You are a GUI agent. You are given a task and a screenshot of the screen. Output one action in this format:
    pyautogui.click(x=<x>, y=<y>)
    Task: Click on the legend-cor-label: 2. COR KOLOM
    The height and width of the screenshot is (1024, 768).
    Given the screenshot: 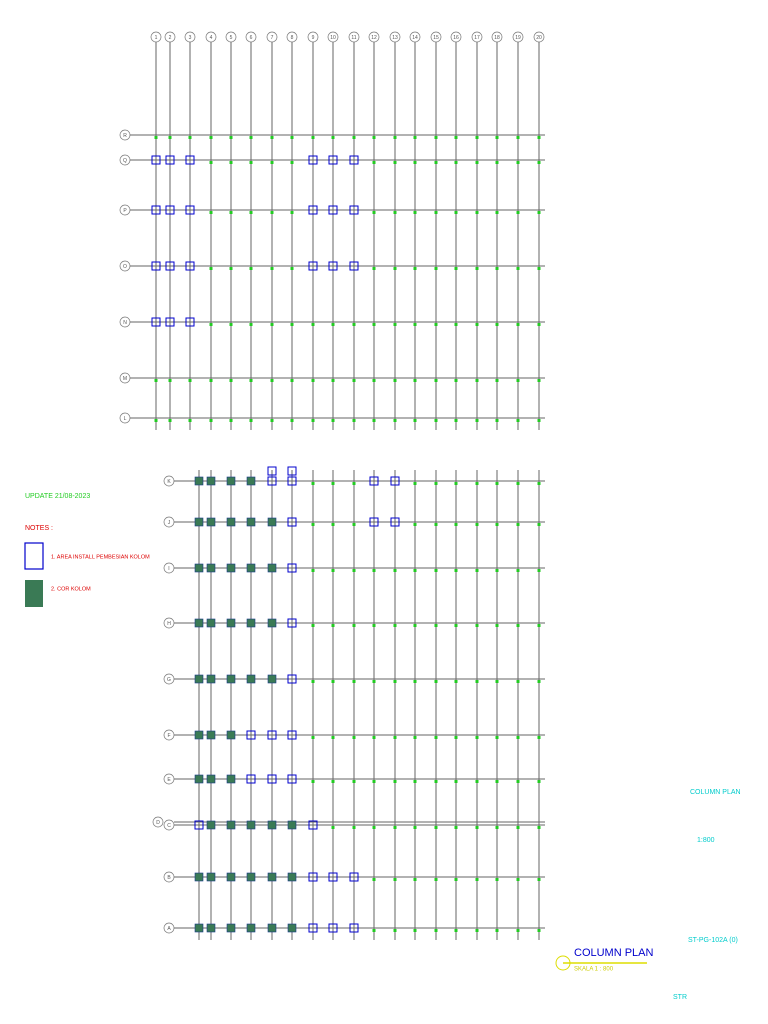 What is the action you would take?
    pyautogui.click(x=71, y=589)
    